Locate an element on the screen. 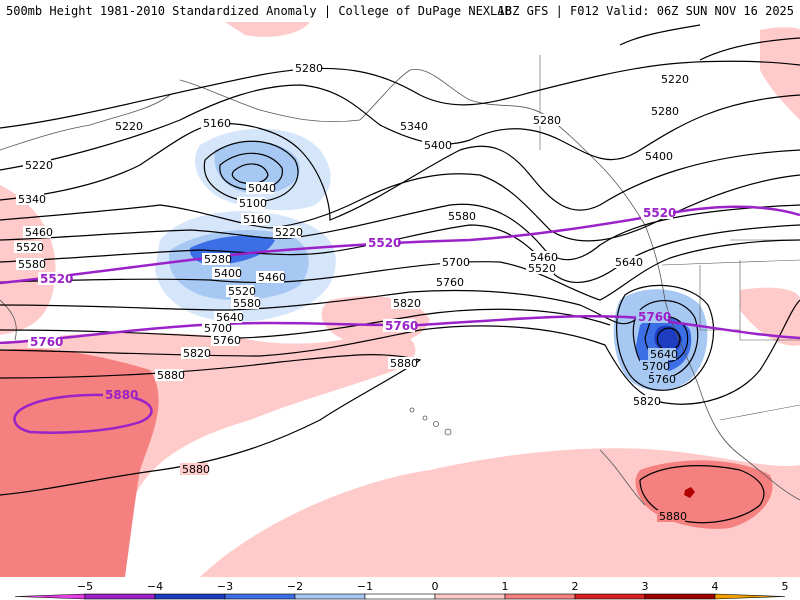  negative-anomaly-cutoff-low-core is located at coordinates (668, 339).